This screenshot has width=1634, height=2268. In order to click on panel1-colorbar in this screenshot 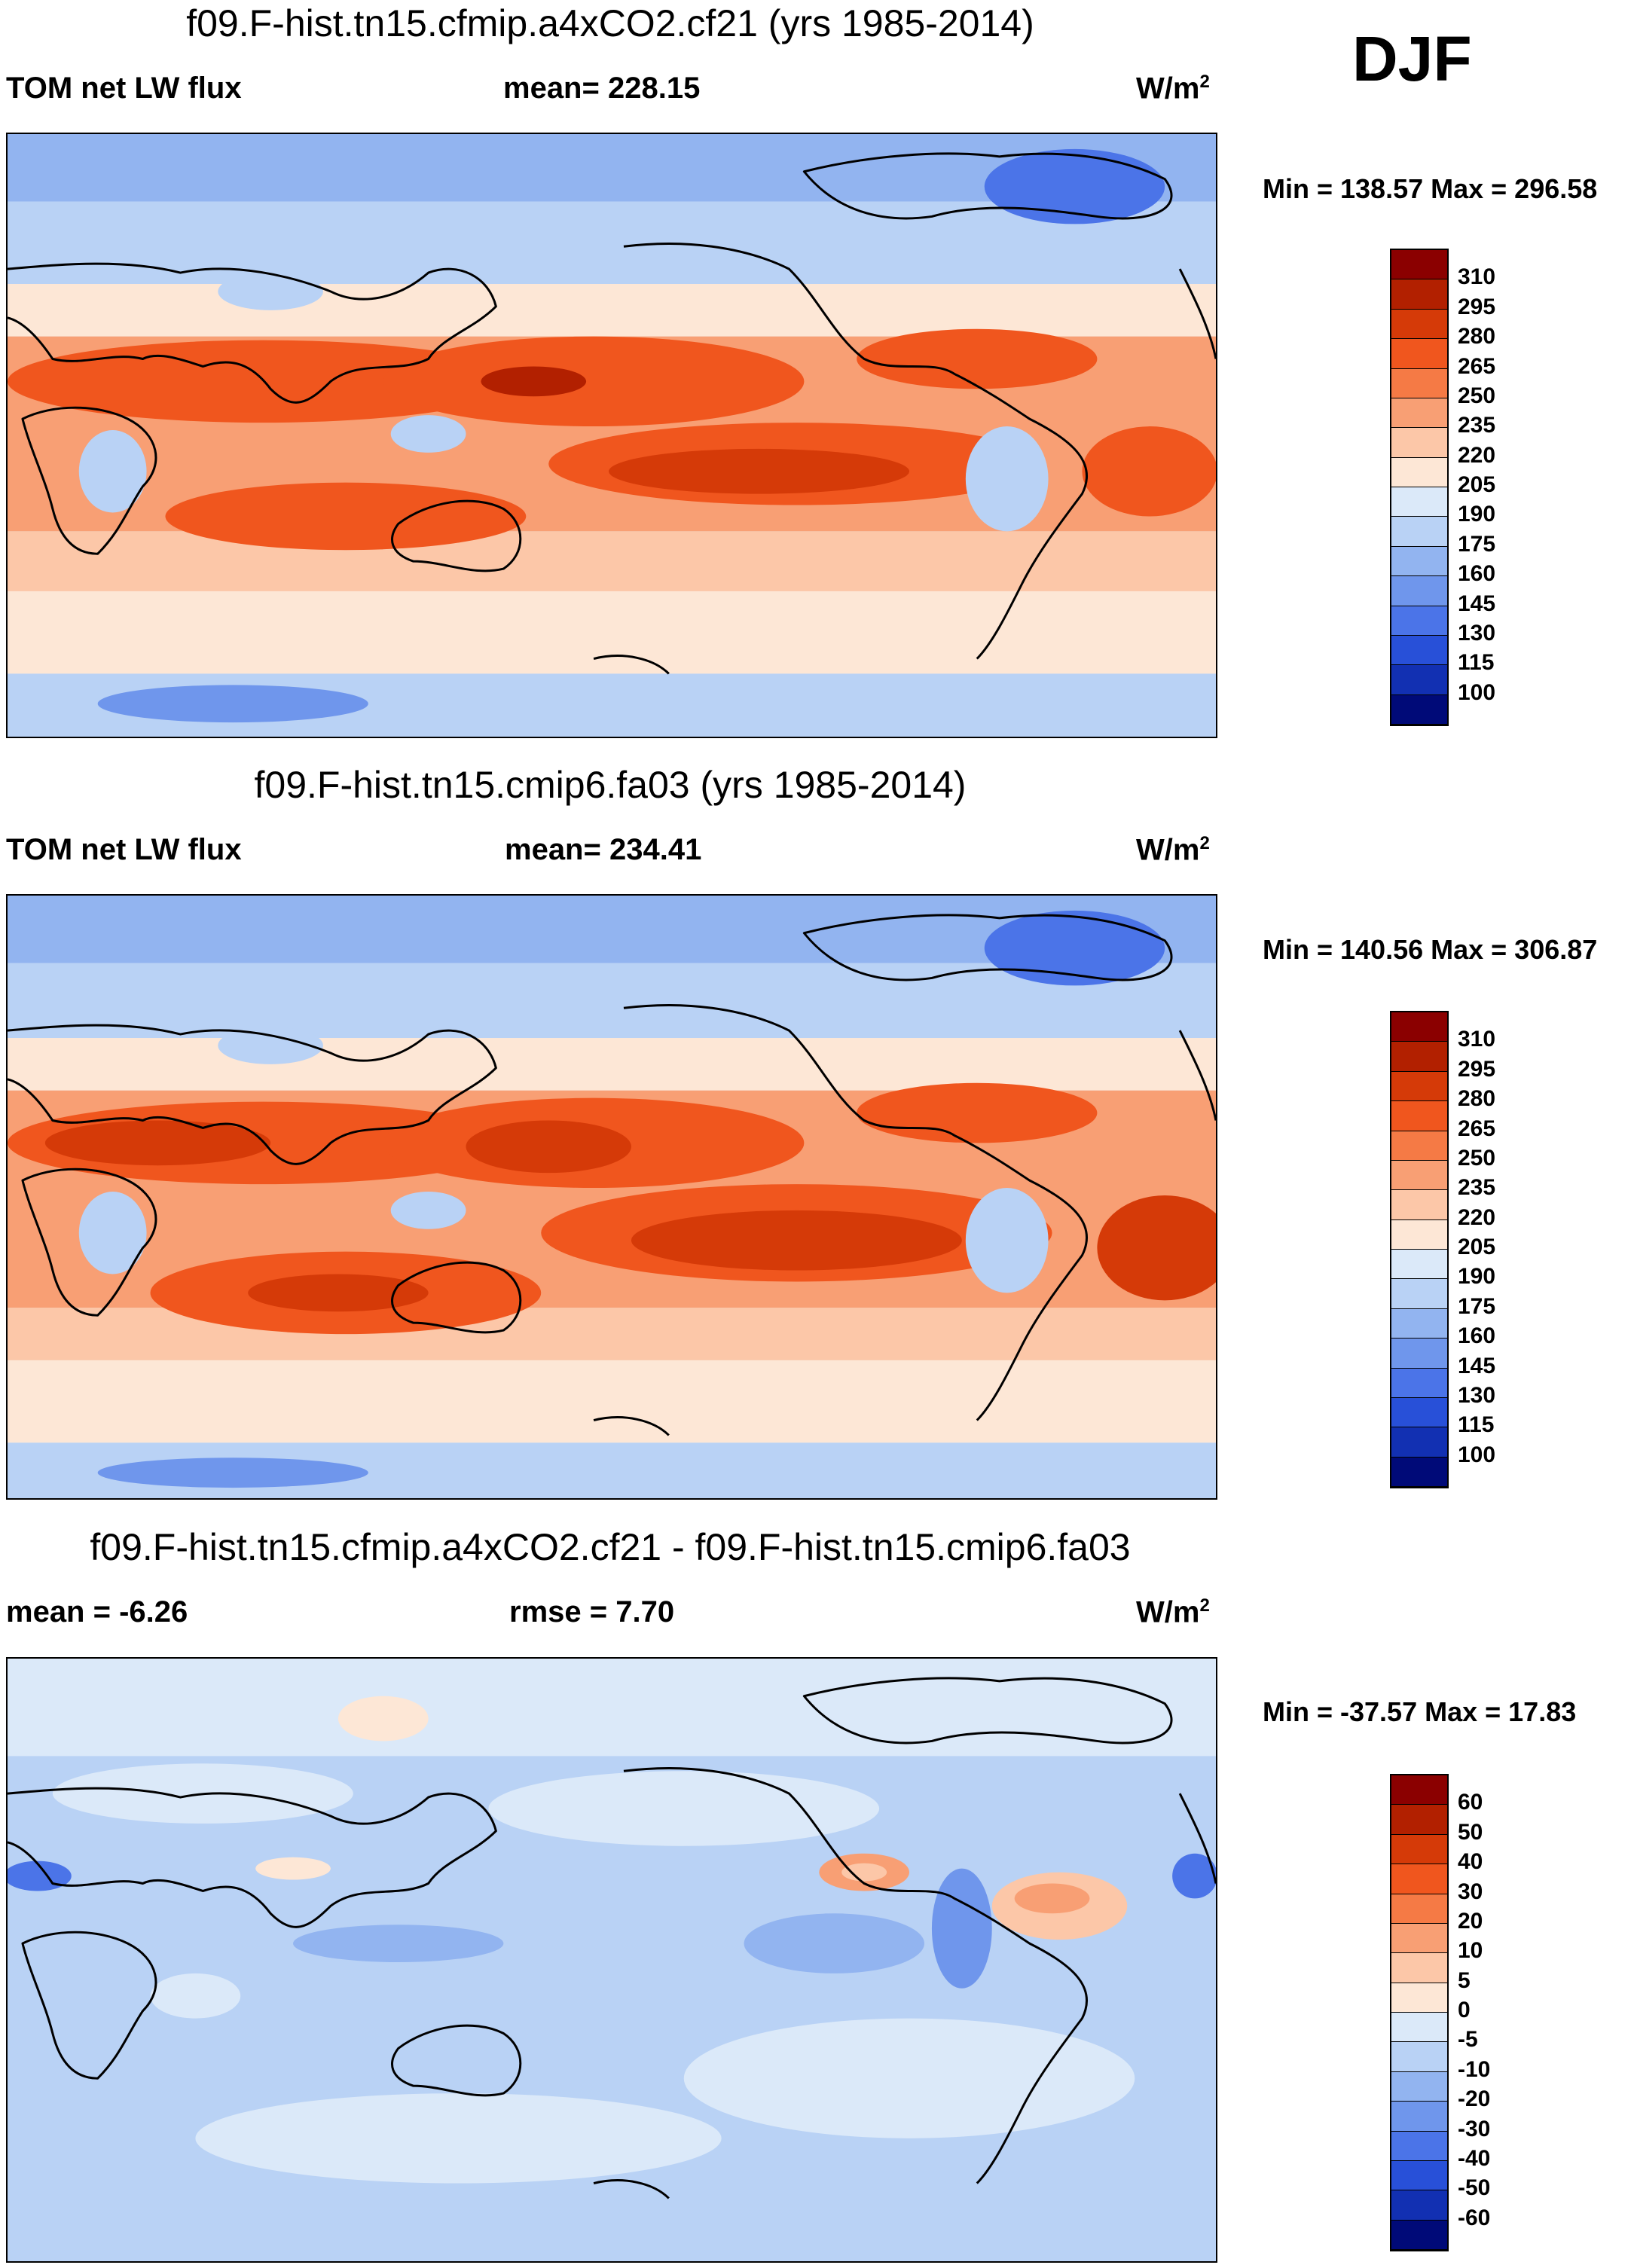, I will do `click(1419, 487)`.